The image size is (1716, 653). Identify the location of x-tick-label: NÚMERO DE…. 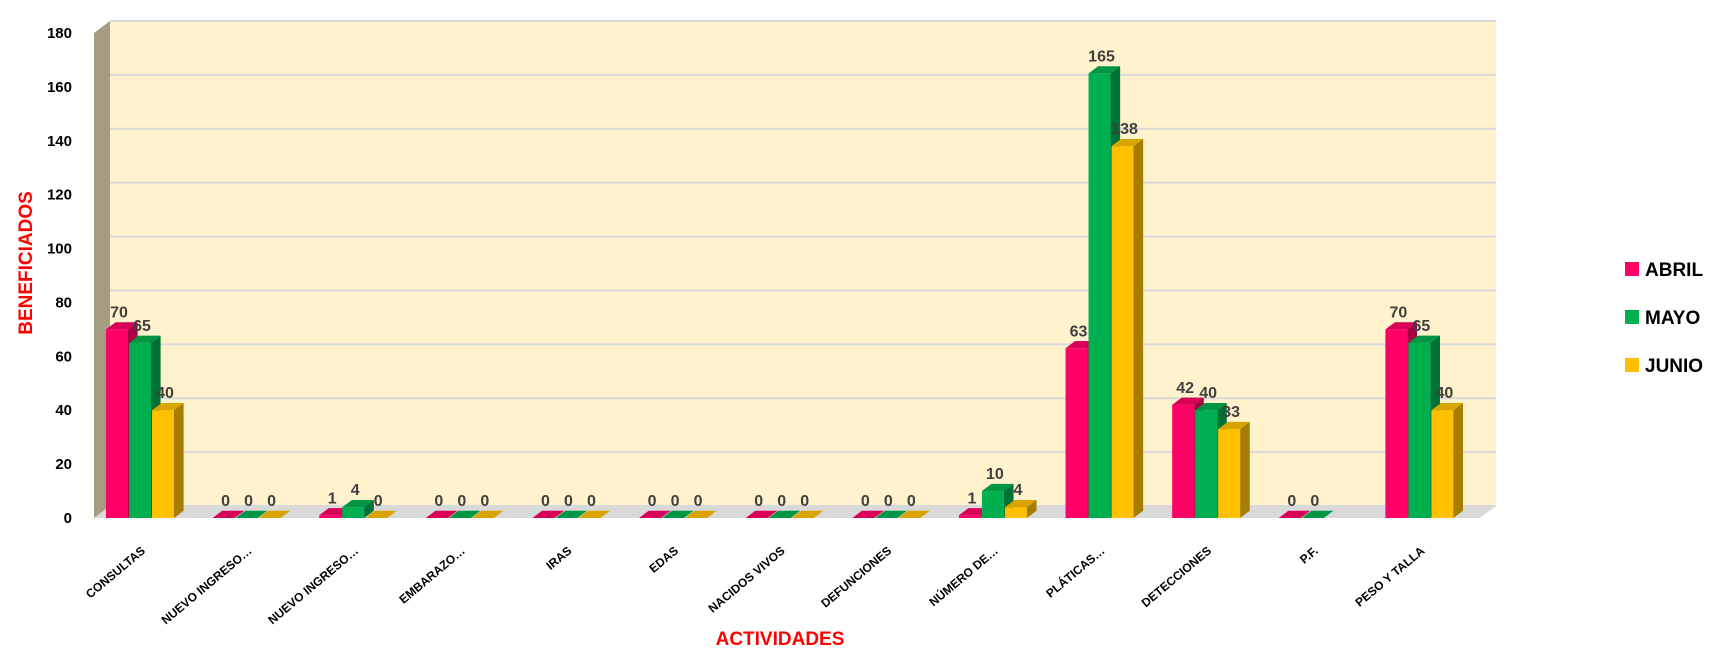
(963, 576).